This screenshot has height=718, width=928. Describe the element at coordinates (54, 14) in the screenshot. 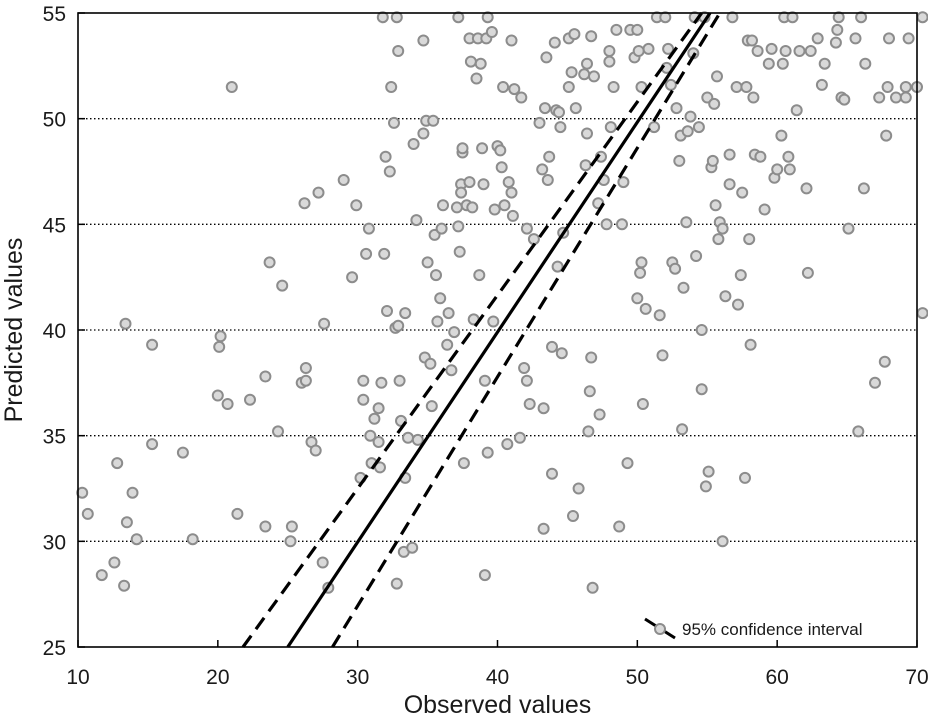

I see `y-tick-label-55: 55` at that location.